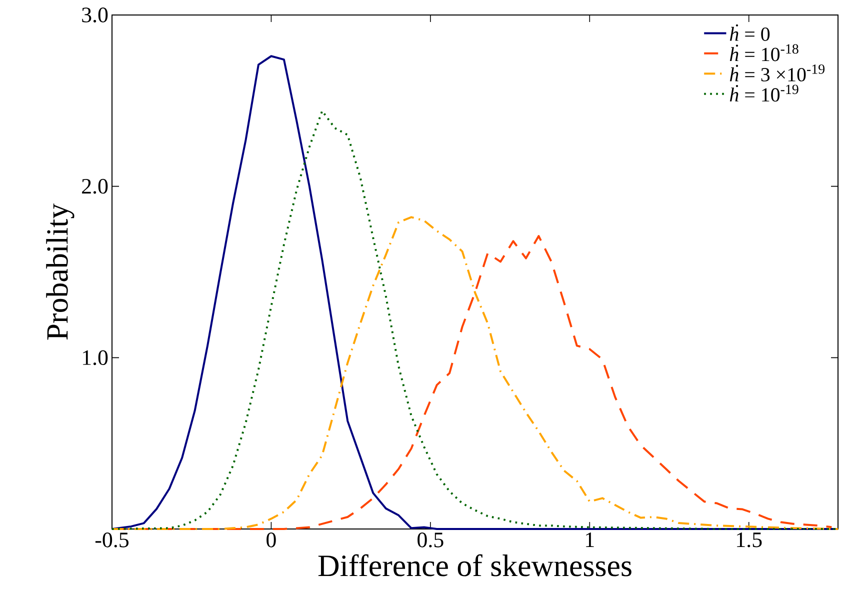 This screenshot has height=608, width=841. Describe the element at coordinates (475, 565) in the screenshot. I see `x-axis-title: Difference of skewnesses` at that location.